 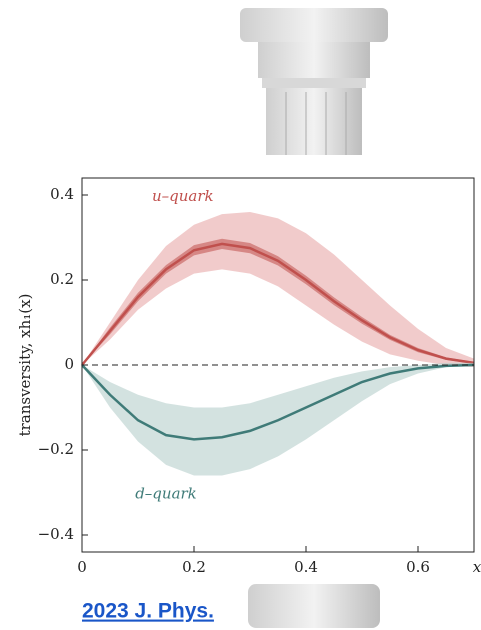 I want to click on series-label: u–quark, so click(x=183, y=196).